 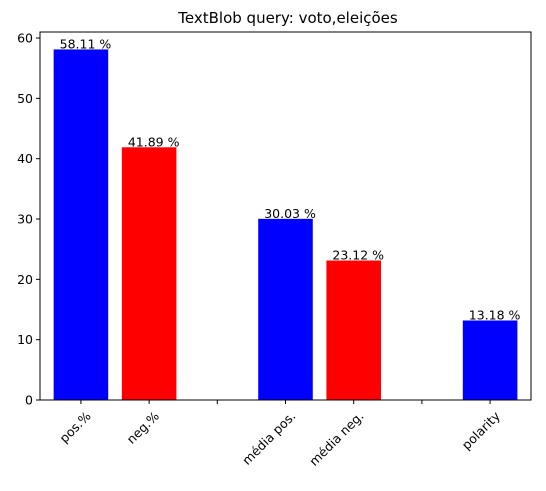 What do you see at coordinates (25, 279) in the screenshot?
I see `y-tick-label: 20` at bounding box center [25, 279].